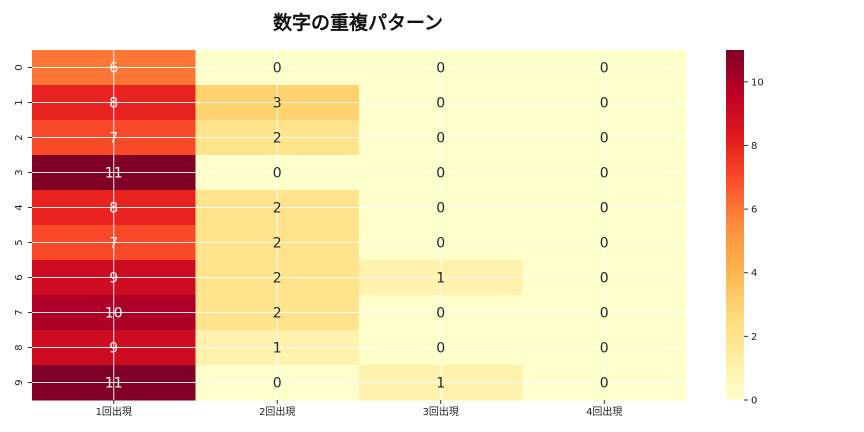  Describe the element at coordinates (441, 411) in the screenshot. I see `x-tick-label: 3回出現` at that location.